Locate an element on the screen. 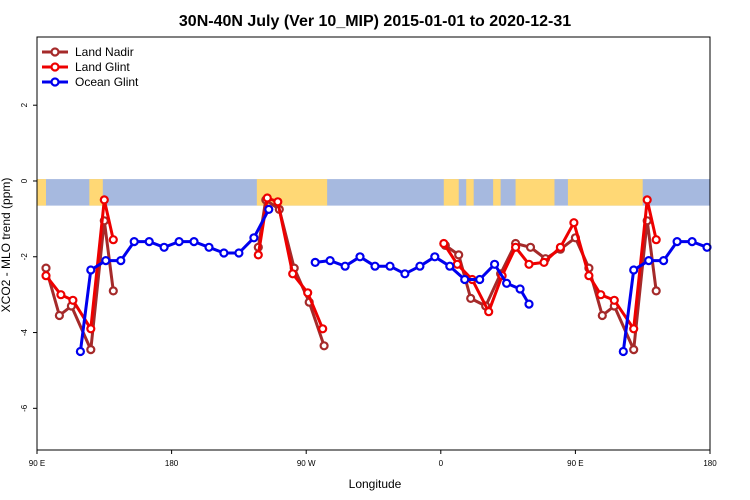  x-axis-label: Longitude is located at coordinates (375, 484).